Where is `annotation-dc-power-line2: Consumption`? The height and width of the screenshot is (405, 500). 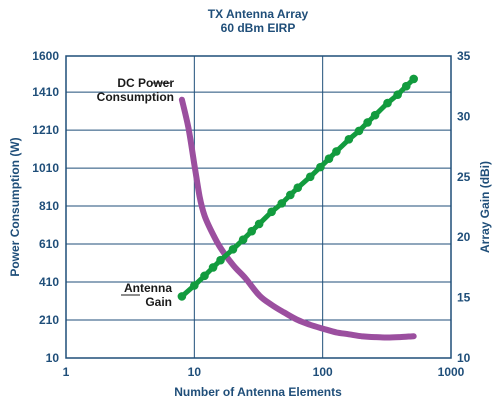
annotation-dc-power-line2: Consumption is located at coordinates (135, 97).